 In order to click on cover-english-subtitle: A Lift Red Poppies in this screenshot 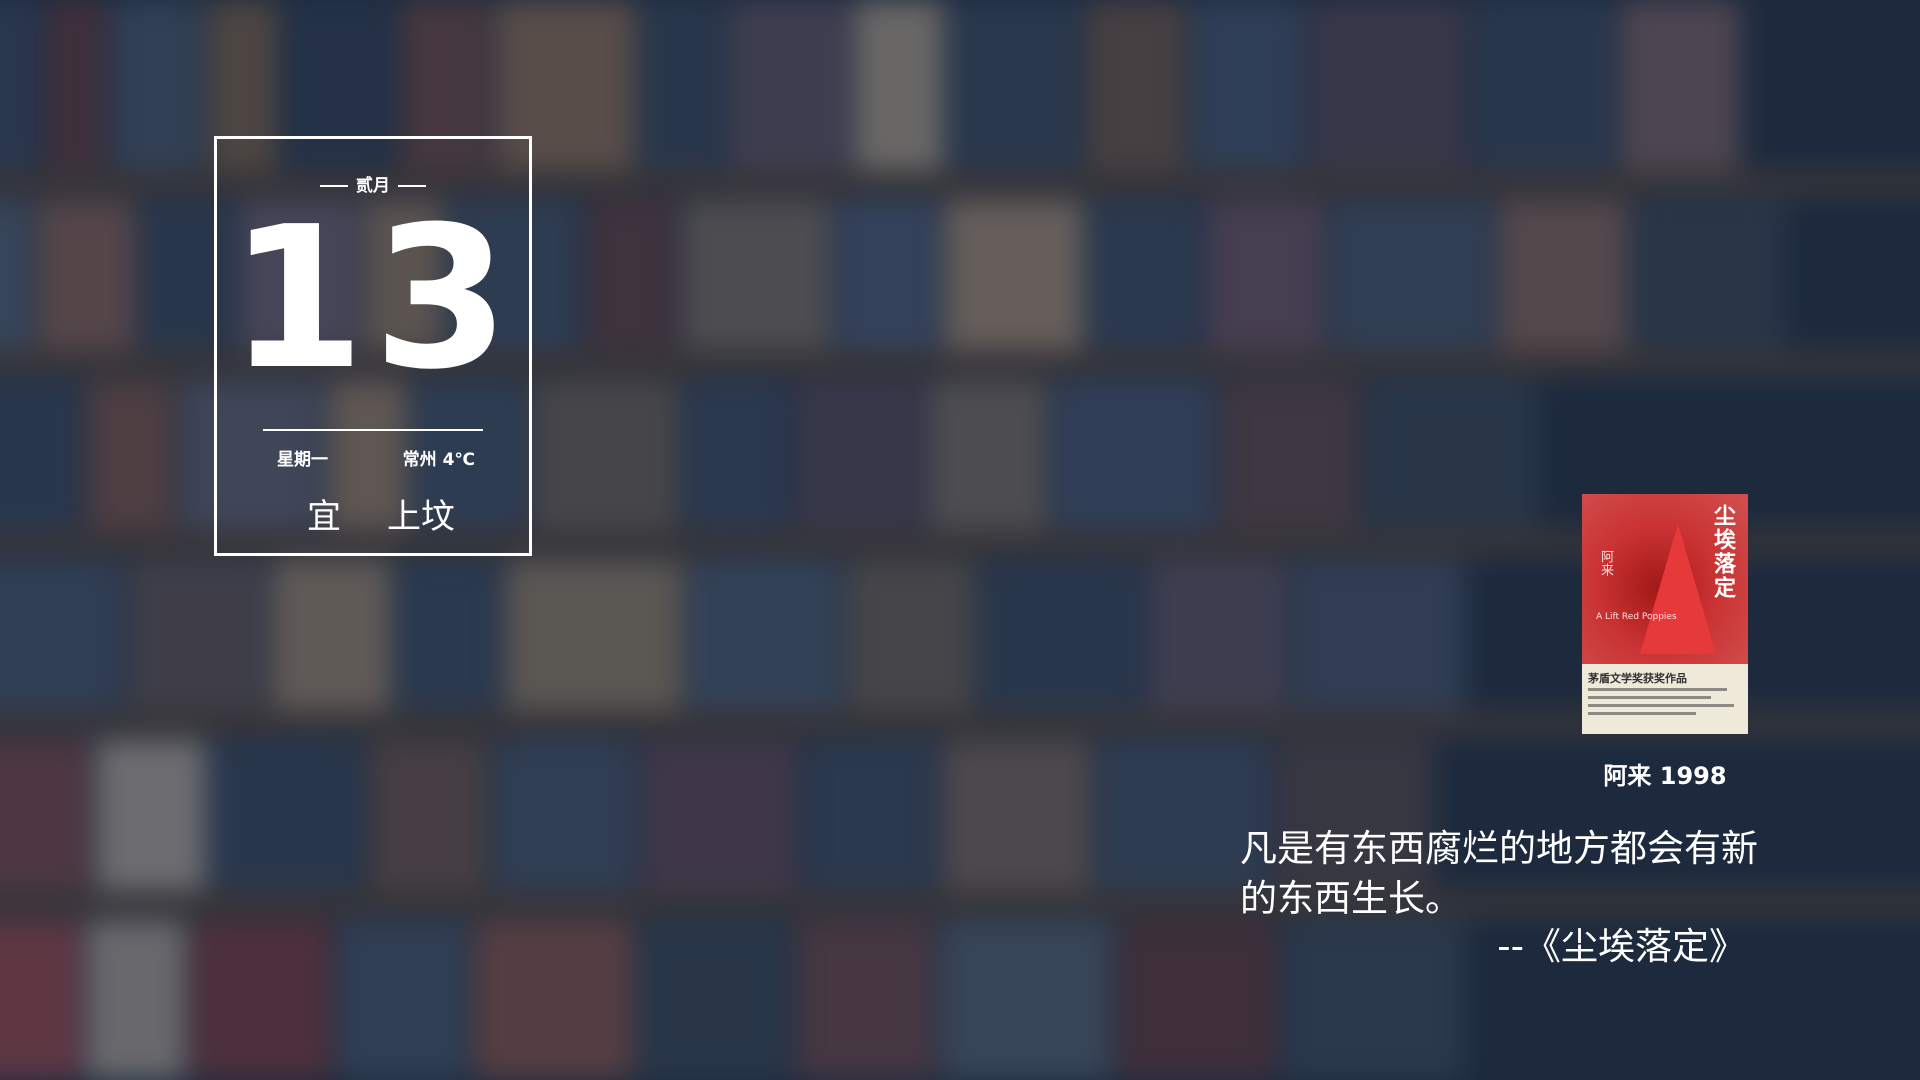, I will do `click(1636, 617)`.